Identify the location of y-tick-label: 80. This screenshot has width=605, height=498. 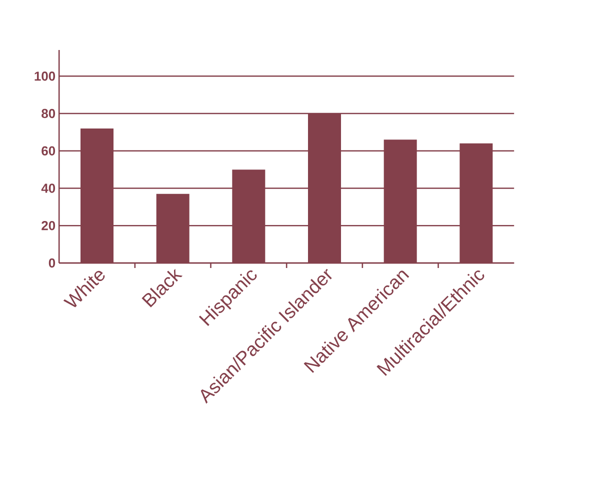
(49, 113).